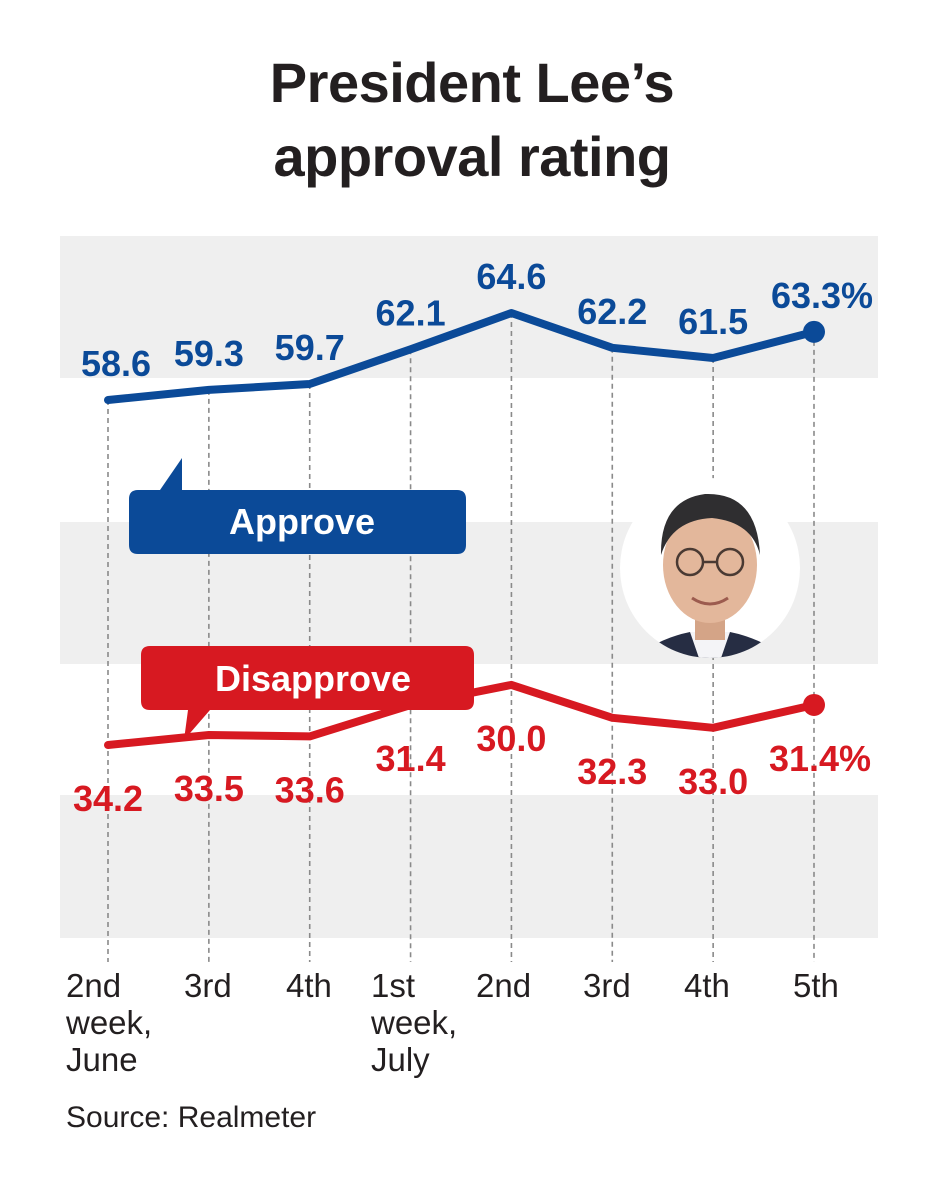  Describe the element at coordinates (503, 985) in the screenshot. I see `x-tick-label: 2nd` at that location.